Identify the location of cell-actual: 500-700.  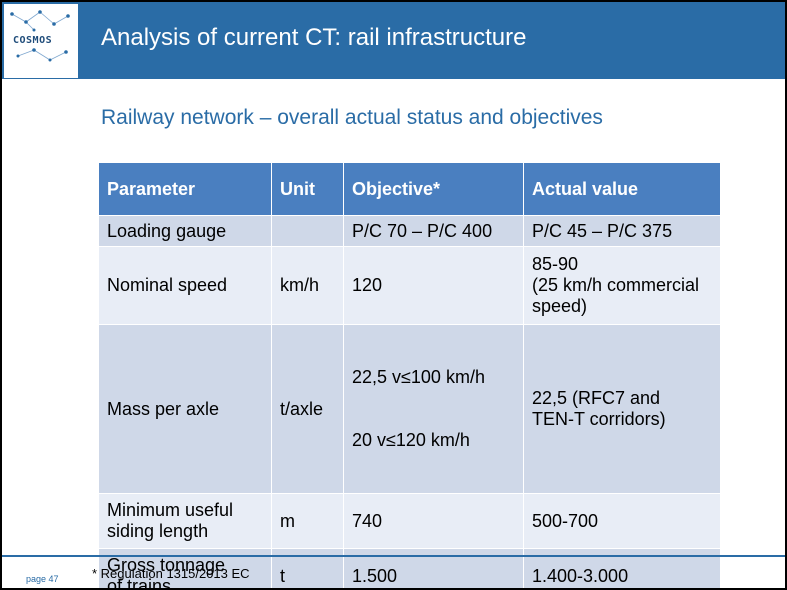
(622, 521).